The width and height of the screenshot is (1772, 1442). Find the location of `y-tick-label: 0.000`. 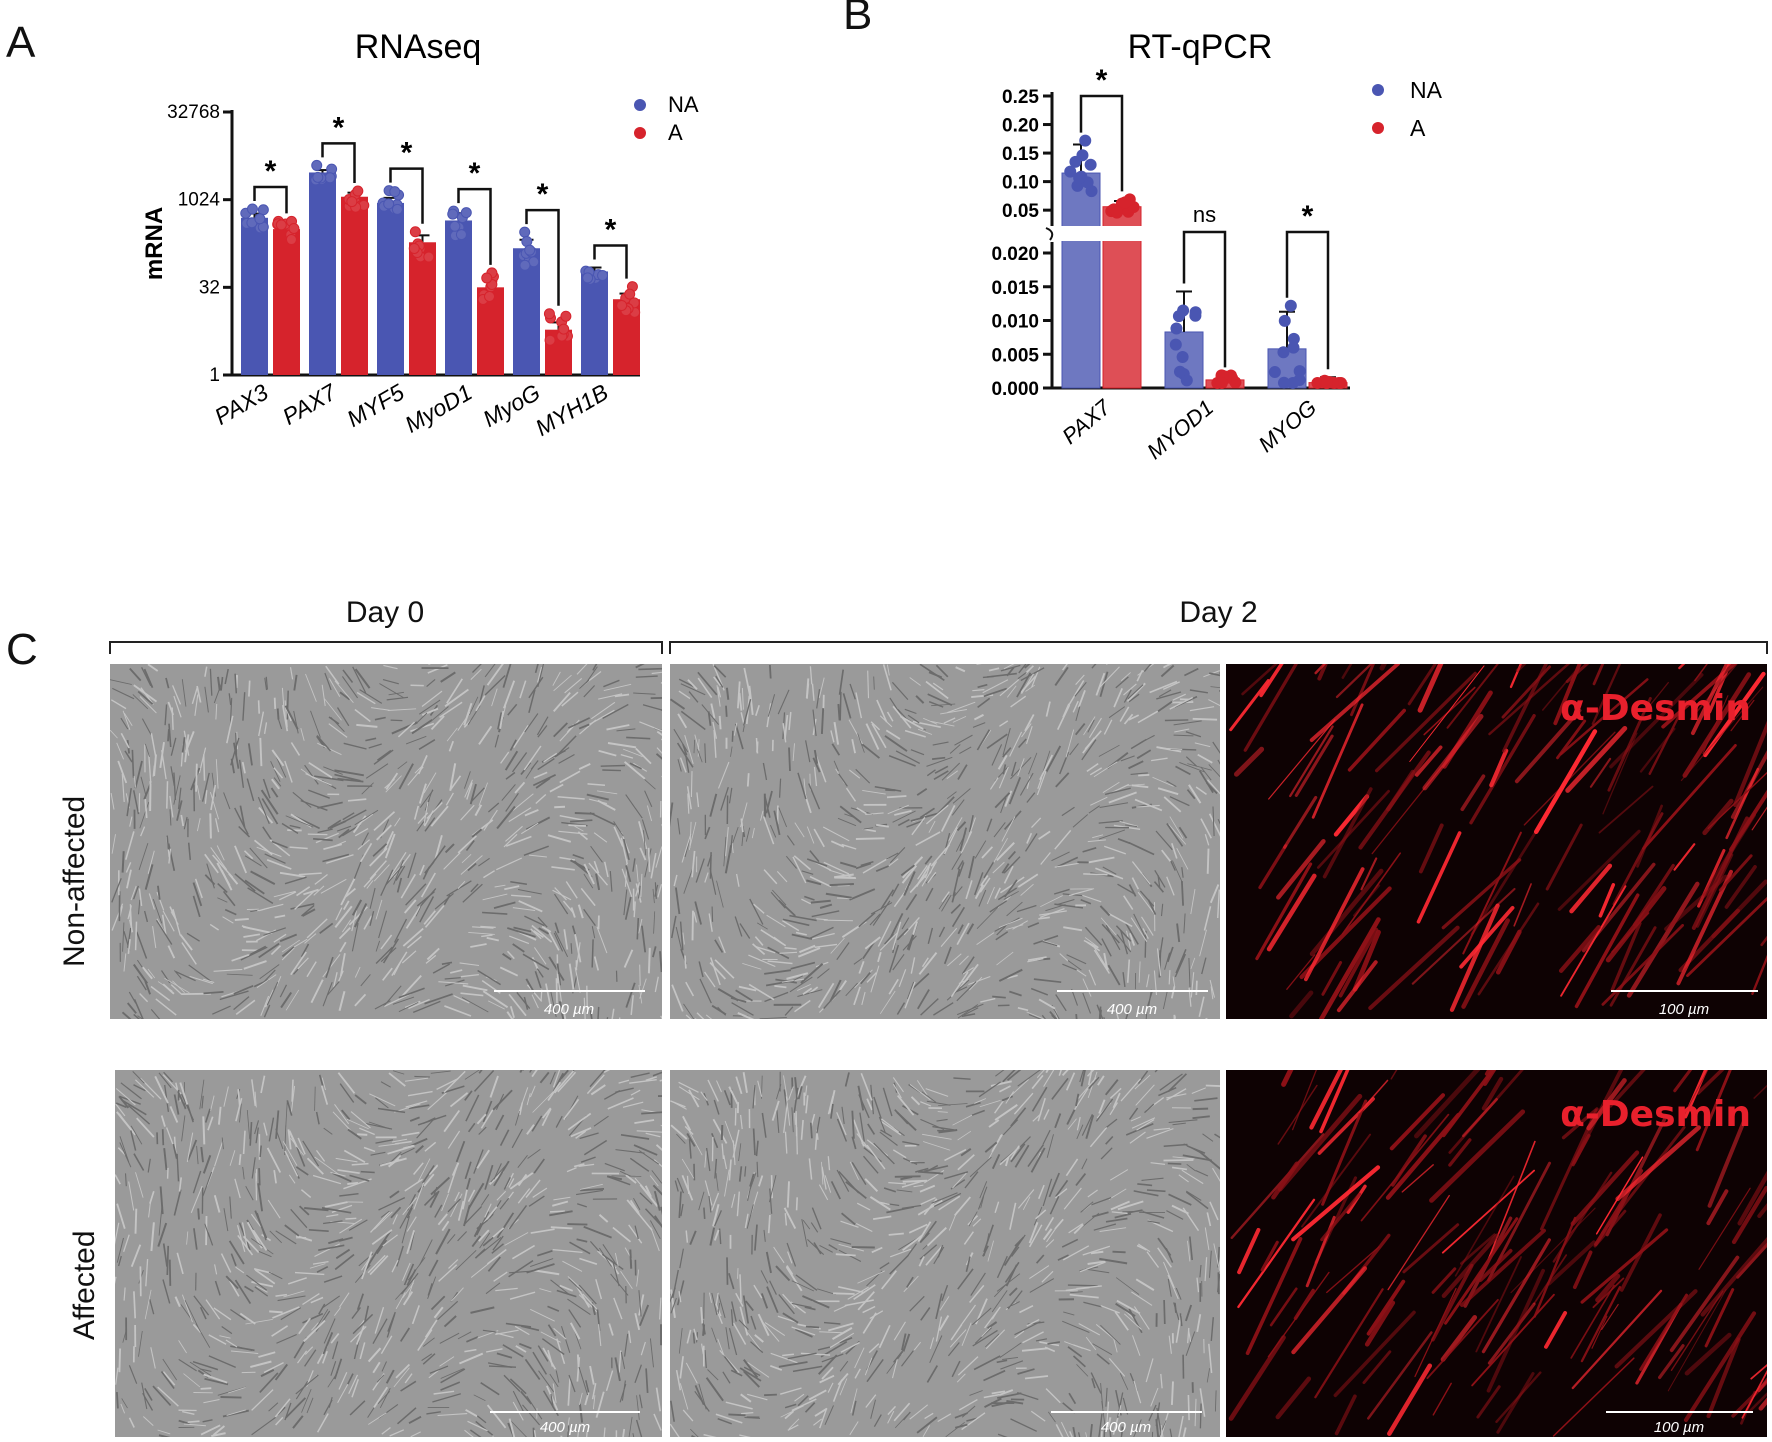

y-tick-label: 0.000 is located at coordinates (1015, 389).